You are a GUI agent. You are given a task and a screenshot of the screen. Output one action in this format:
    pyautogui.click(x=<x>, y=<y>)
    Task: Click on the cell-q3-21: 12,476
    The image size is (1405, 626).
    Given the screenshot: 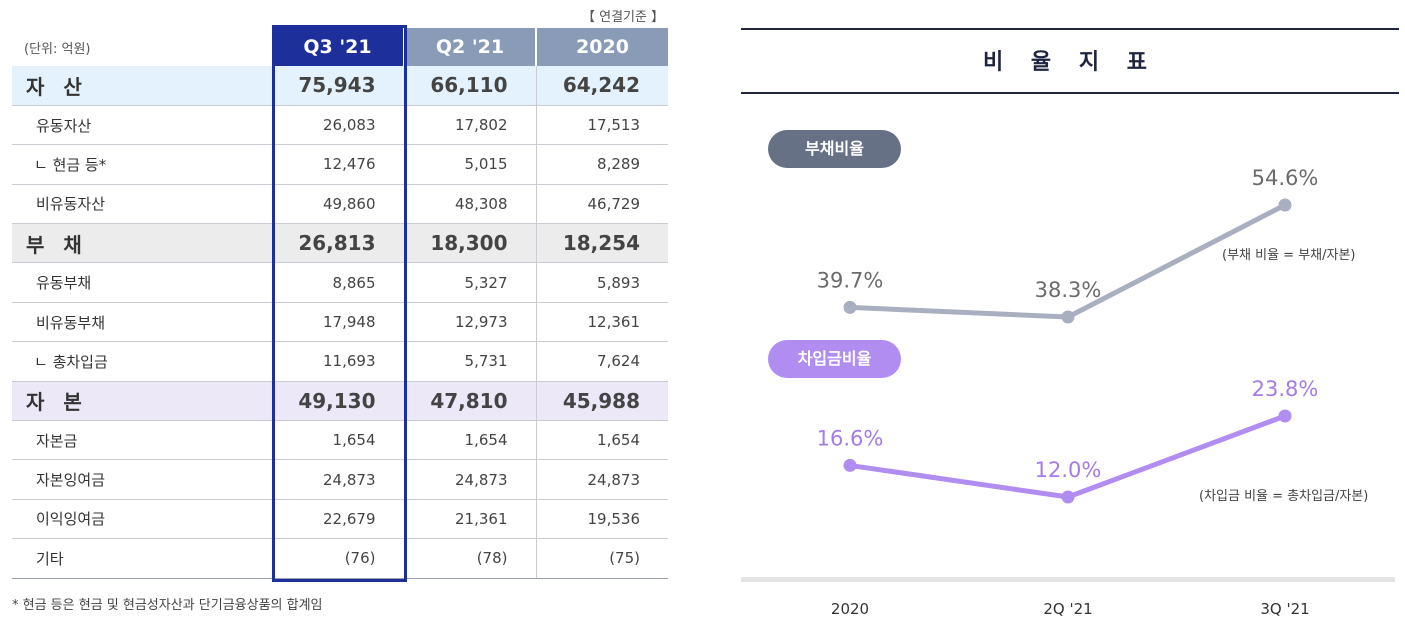 What is the action you would take?
    pyautogui.click(x=337, y=164)
    